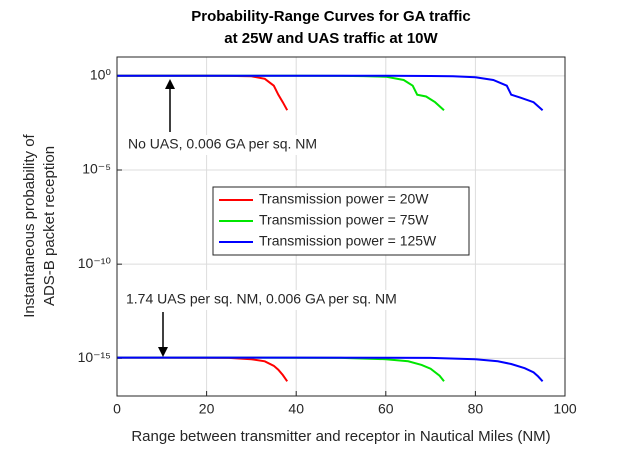  Describe the element at coordinates (348, 241) in the screenshot. I see `legend-label: Transmission power = 125W` at that location.